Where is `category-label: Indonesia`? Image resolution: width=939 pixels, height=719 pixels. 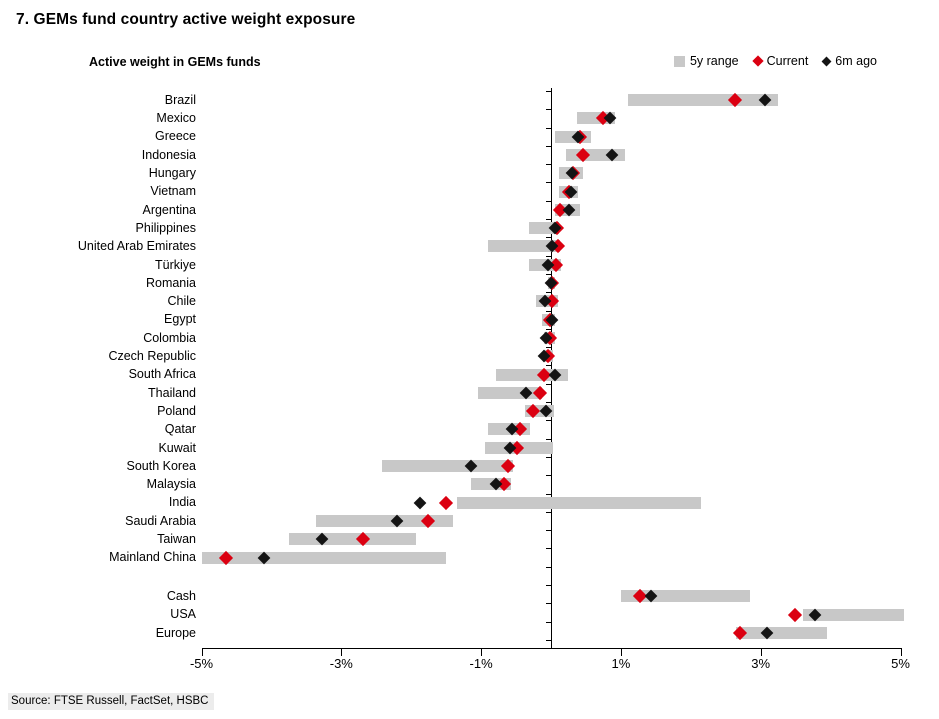
category-label: Indonesia is located at coordinates (168, 154).